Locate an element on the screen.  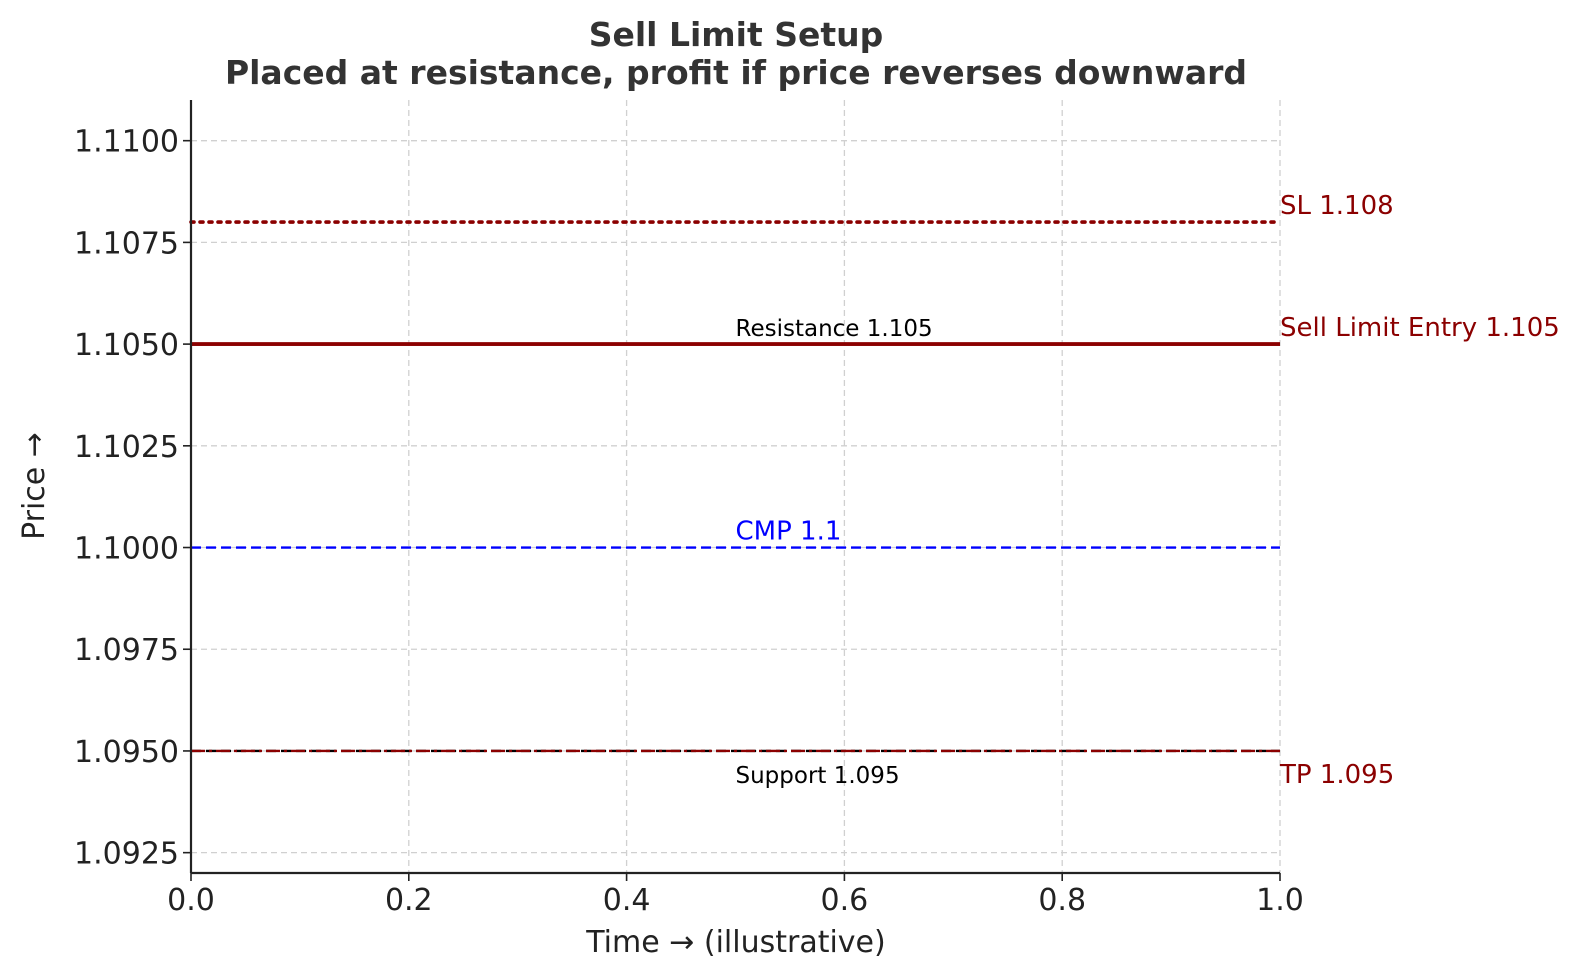
resistance-label: Resistance 1.105 is located at coordinates (834, 329).